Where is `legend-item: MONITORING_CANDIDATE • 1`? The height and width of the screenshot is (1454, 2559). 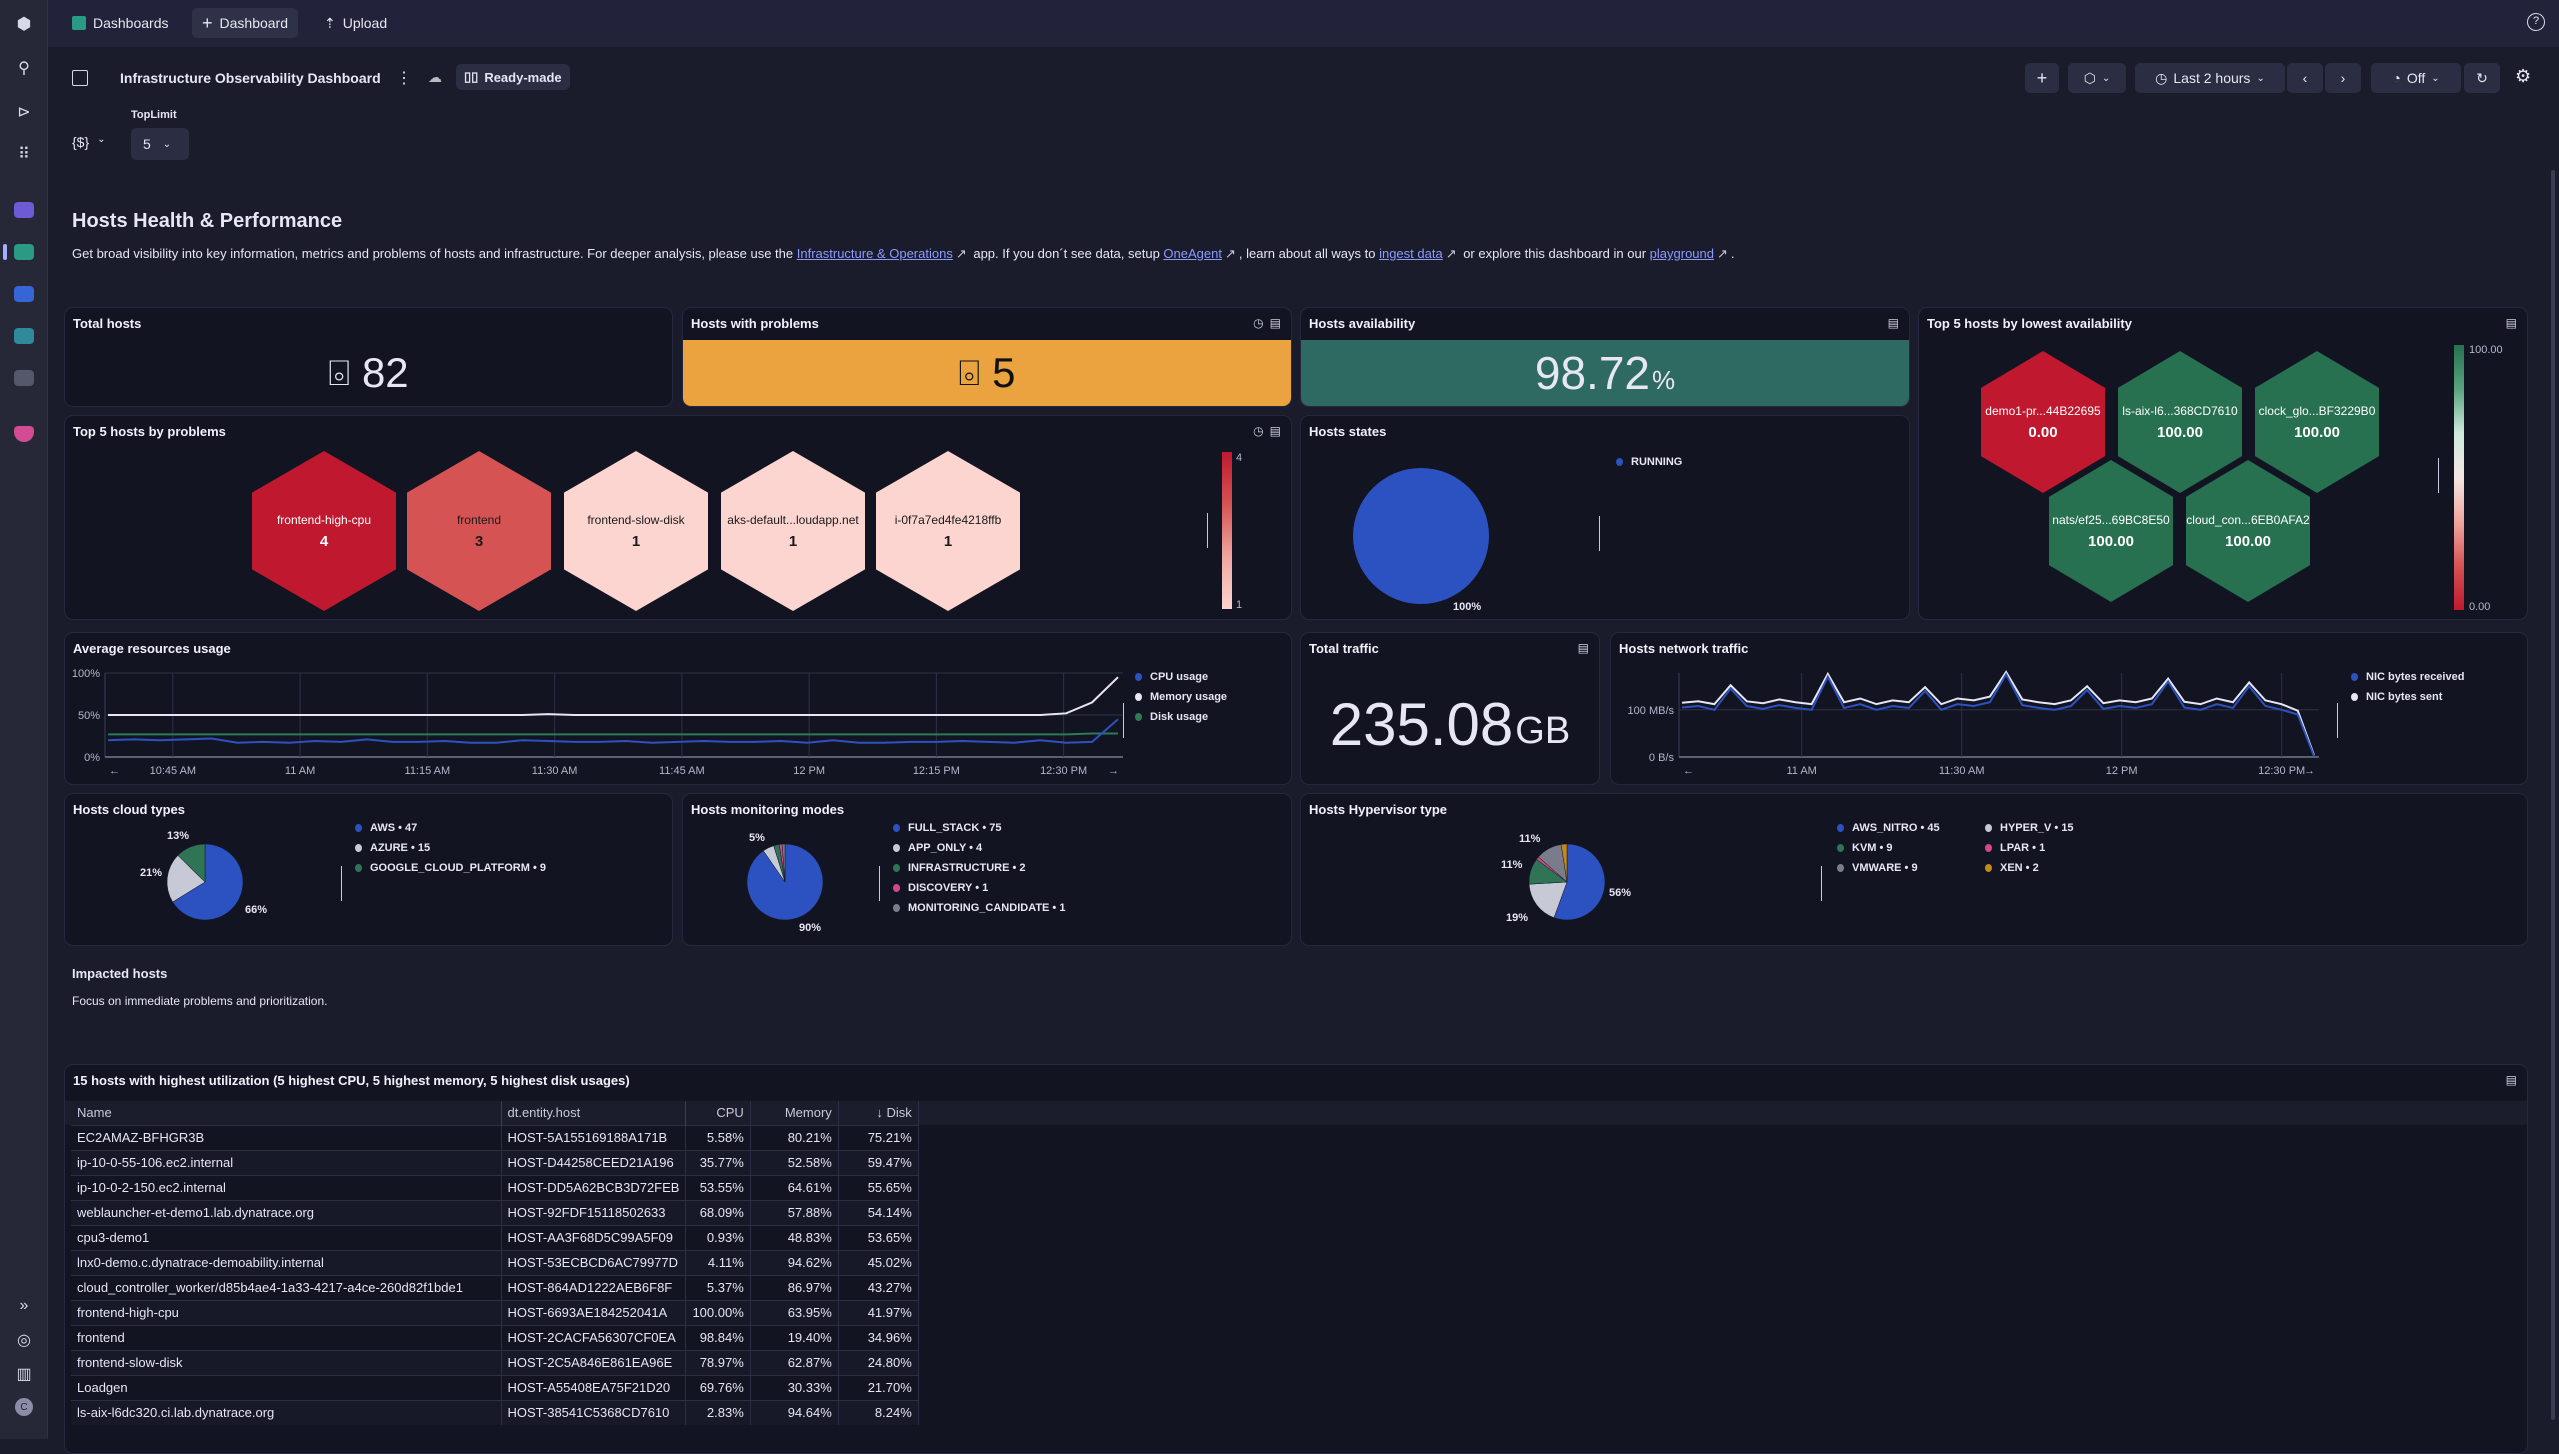
legend-item: MONITORING_CANDIDATE • 1 is located at coordinates (979, 908).